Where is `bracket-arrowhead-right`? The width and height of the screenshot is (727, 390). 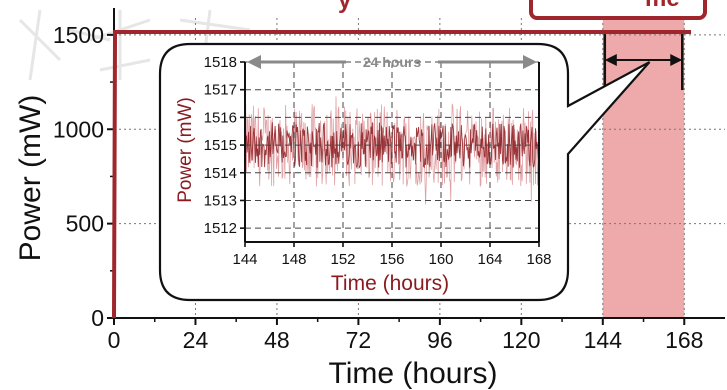
bracket-arrowhead-right is located at coordinates (676, 60).